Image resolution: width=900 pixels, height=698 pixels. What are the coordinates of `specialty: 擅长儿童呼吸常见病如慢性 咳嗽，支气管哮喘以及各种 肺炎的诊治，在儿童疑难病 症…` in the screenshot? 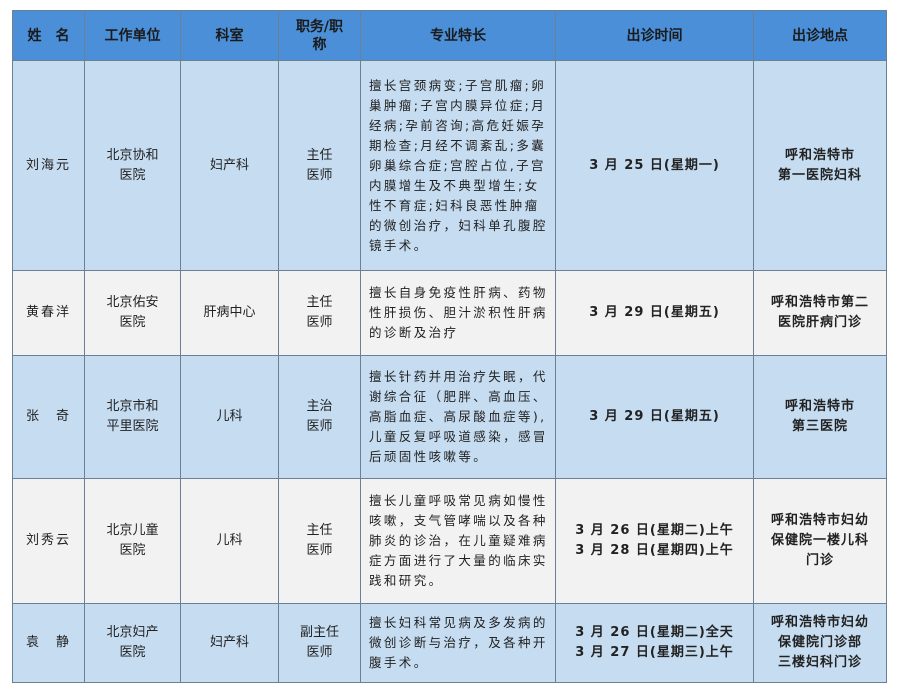 It's located at (458, 541).